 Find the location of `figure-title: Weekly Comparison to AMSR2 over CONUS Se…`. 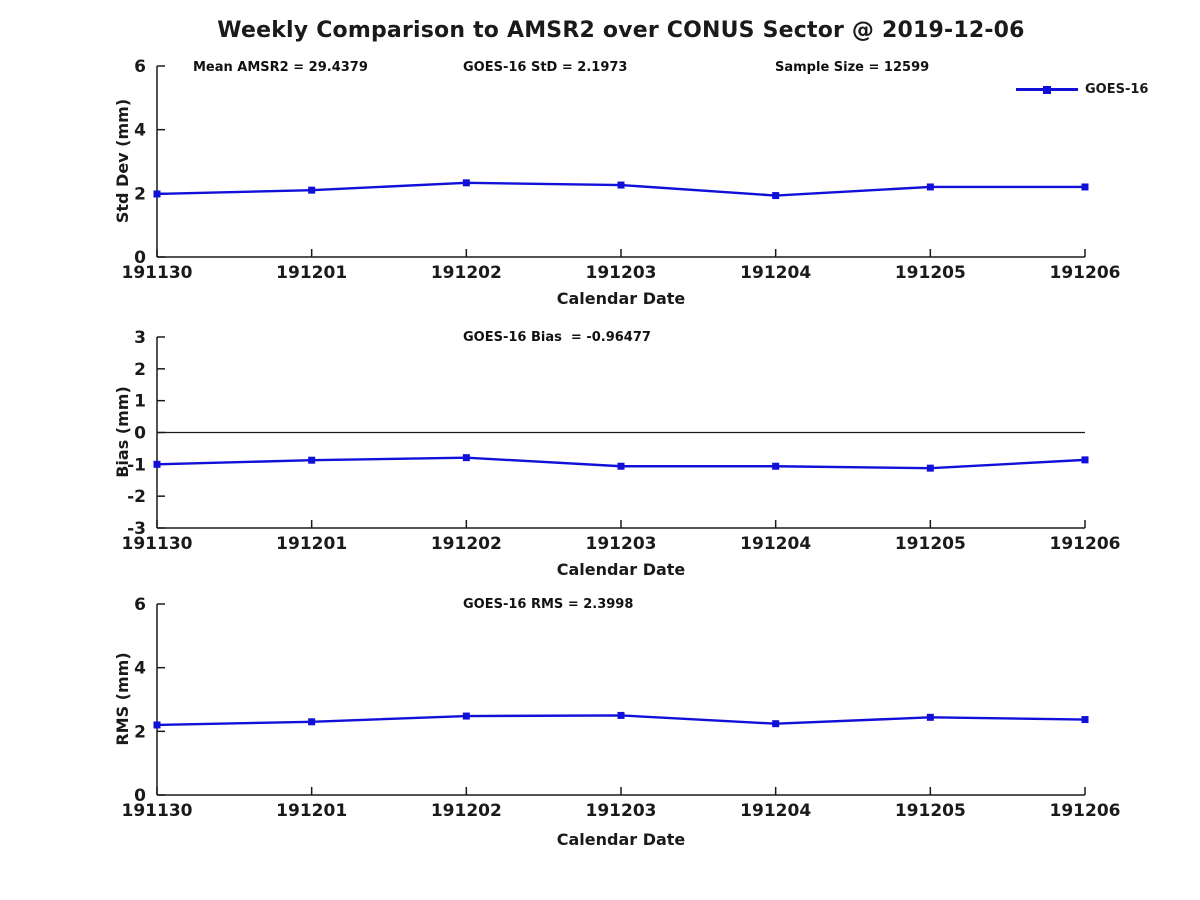

figure-title: Weekly Comparison to AMSR2 over CONUS Se… is located at coordinates (621, 30).